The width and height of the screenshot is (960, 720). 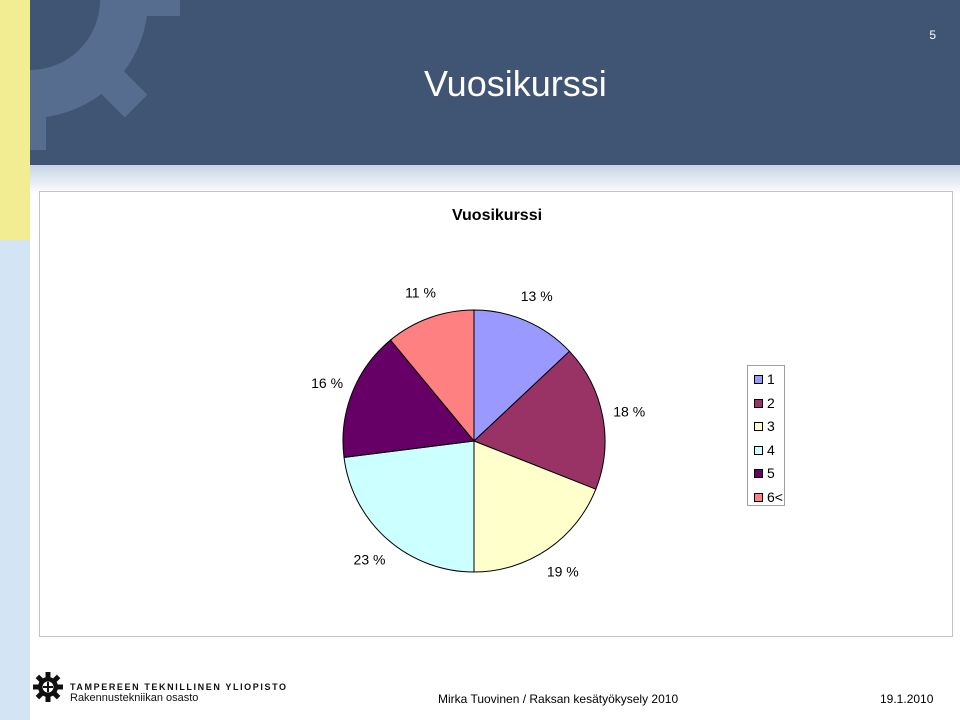 What do you see at coordinates (497, 215) in the screenshot?
I see `chart-title: Vuosikurssi` at bounding box center [497, 215].